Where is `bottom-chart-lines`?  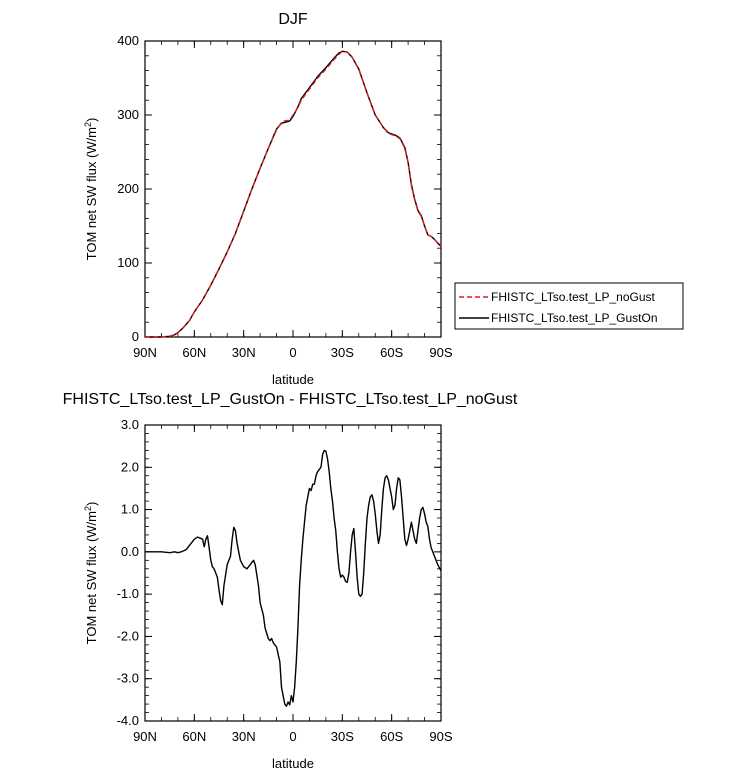 bottom-chart-lines is located at coordinates (293, 578).